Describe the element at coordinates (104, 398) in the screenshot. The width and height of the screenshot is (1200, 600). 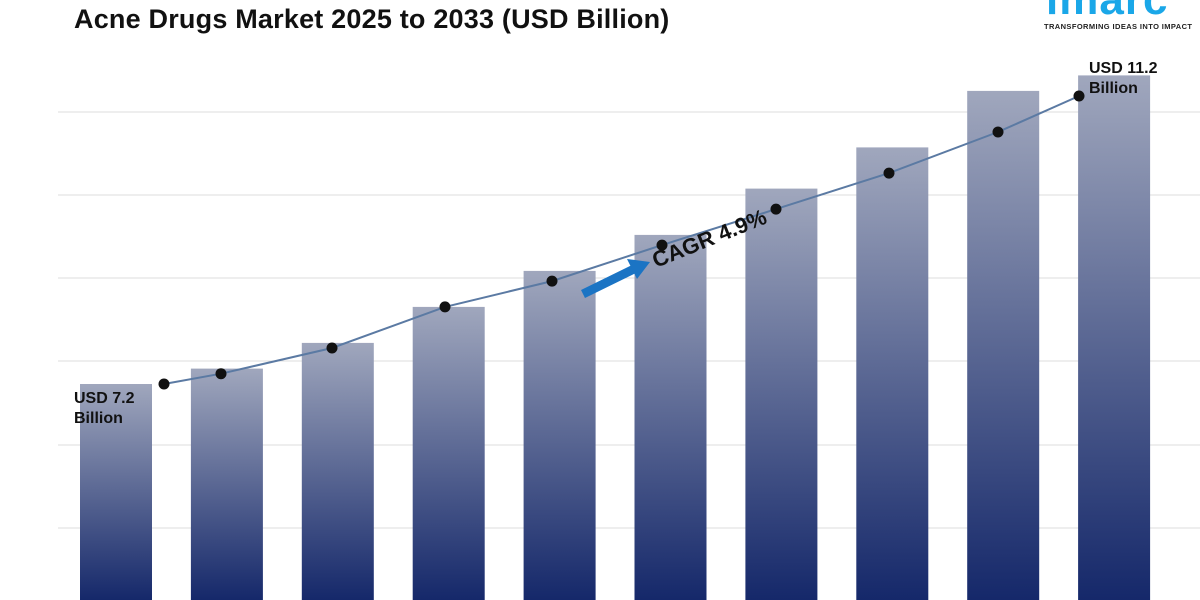
I see `start-value-amount: USD 7.2` at that location.